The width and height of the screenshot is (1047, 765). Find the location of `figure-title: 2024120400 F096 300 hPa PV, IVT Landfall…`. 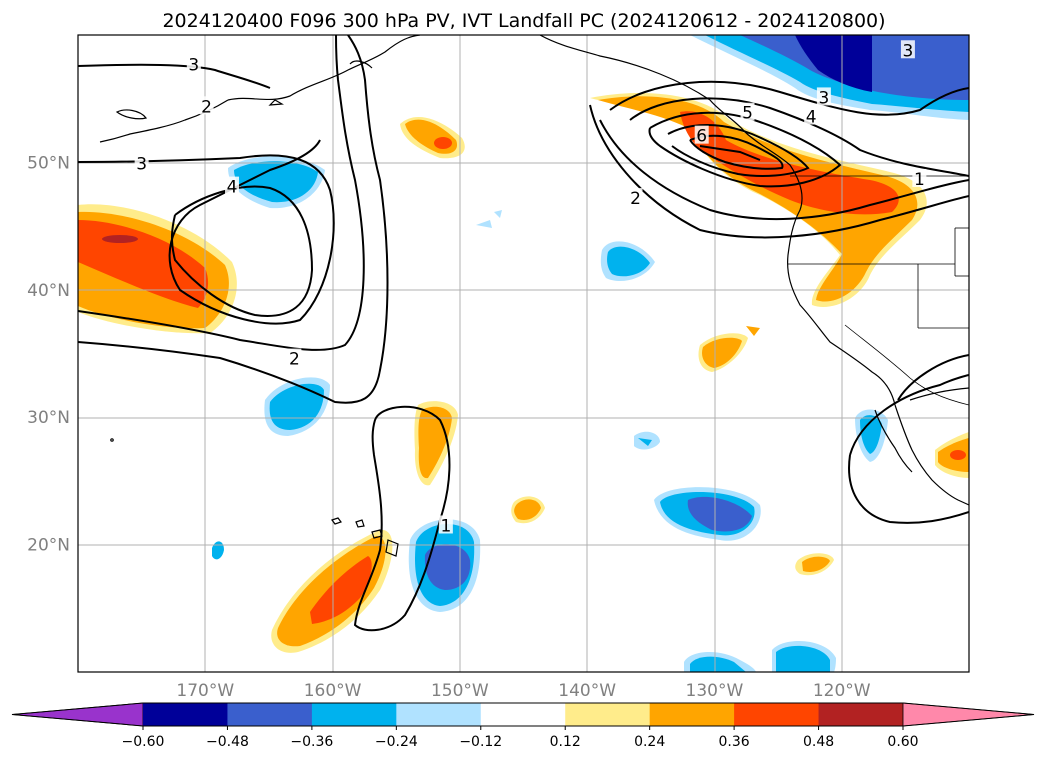

figure-title: 2024120400 F096 300 hPa PV, IVT Landfall… is located at coordinates (523, 21).